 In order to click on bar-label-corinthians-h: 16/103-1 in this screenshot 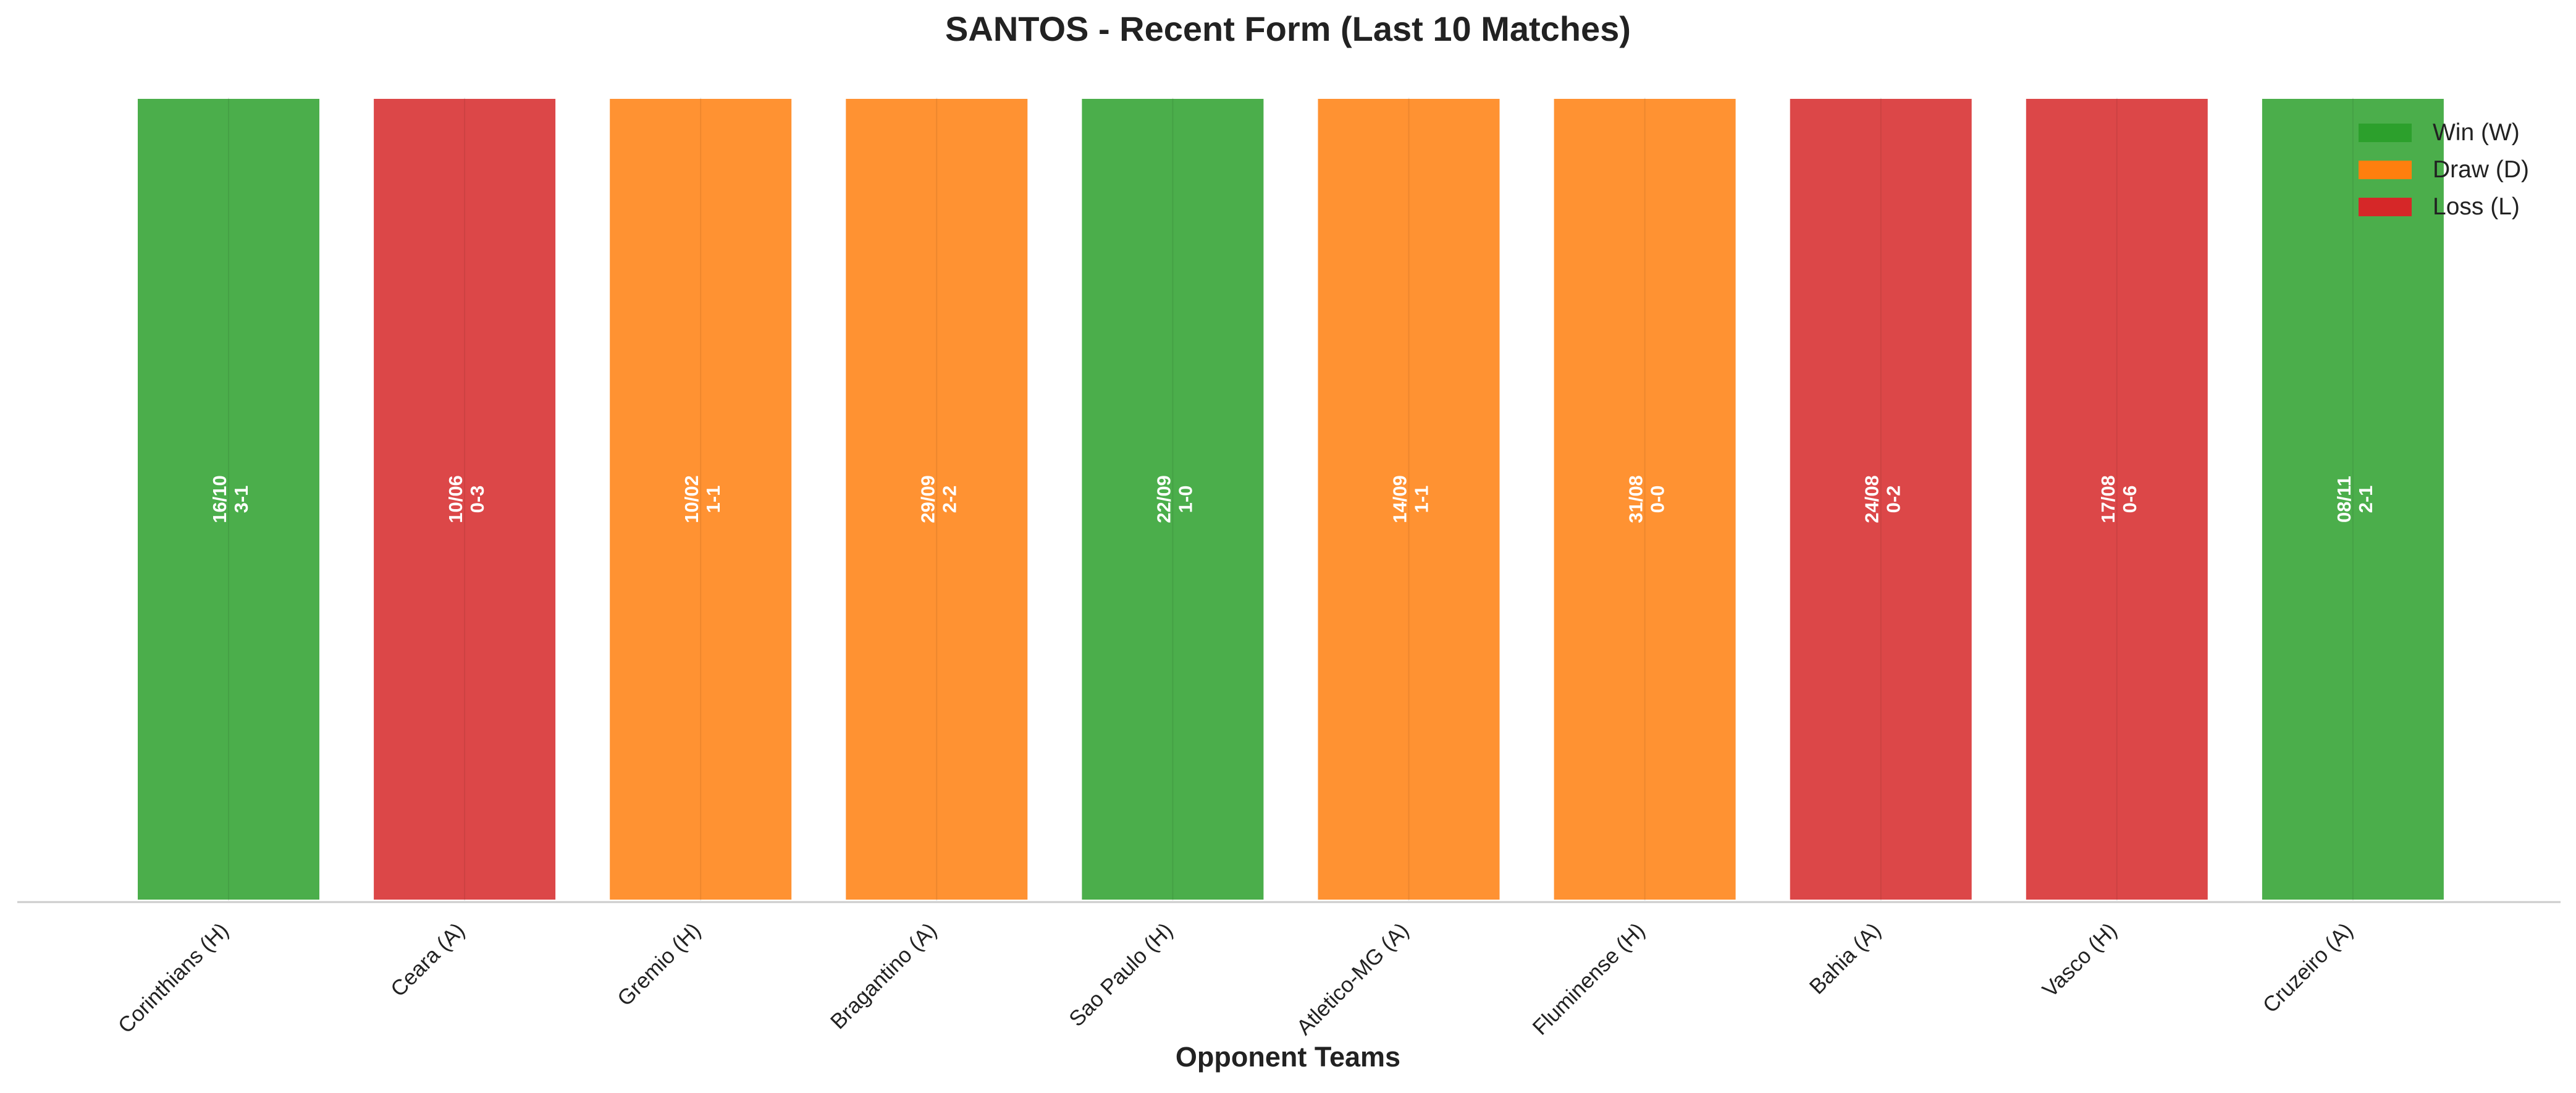, I will do `click(230, 499)`.